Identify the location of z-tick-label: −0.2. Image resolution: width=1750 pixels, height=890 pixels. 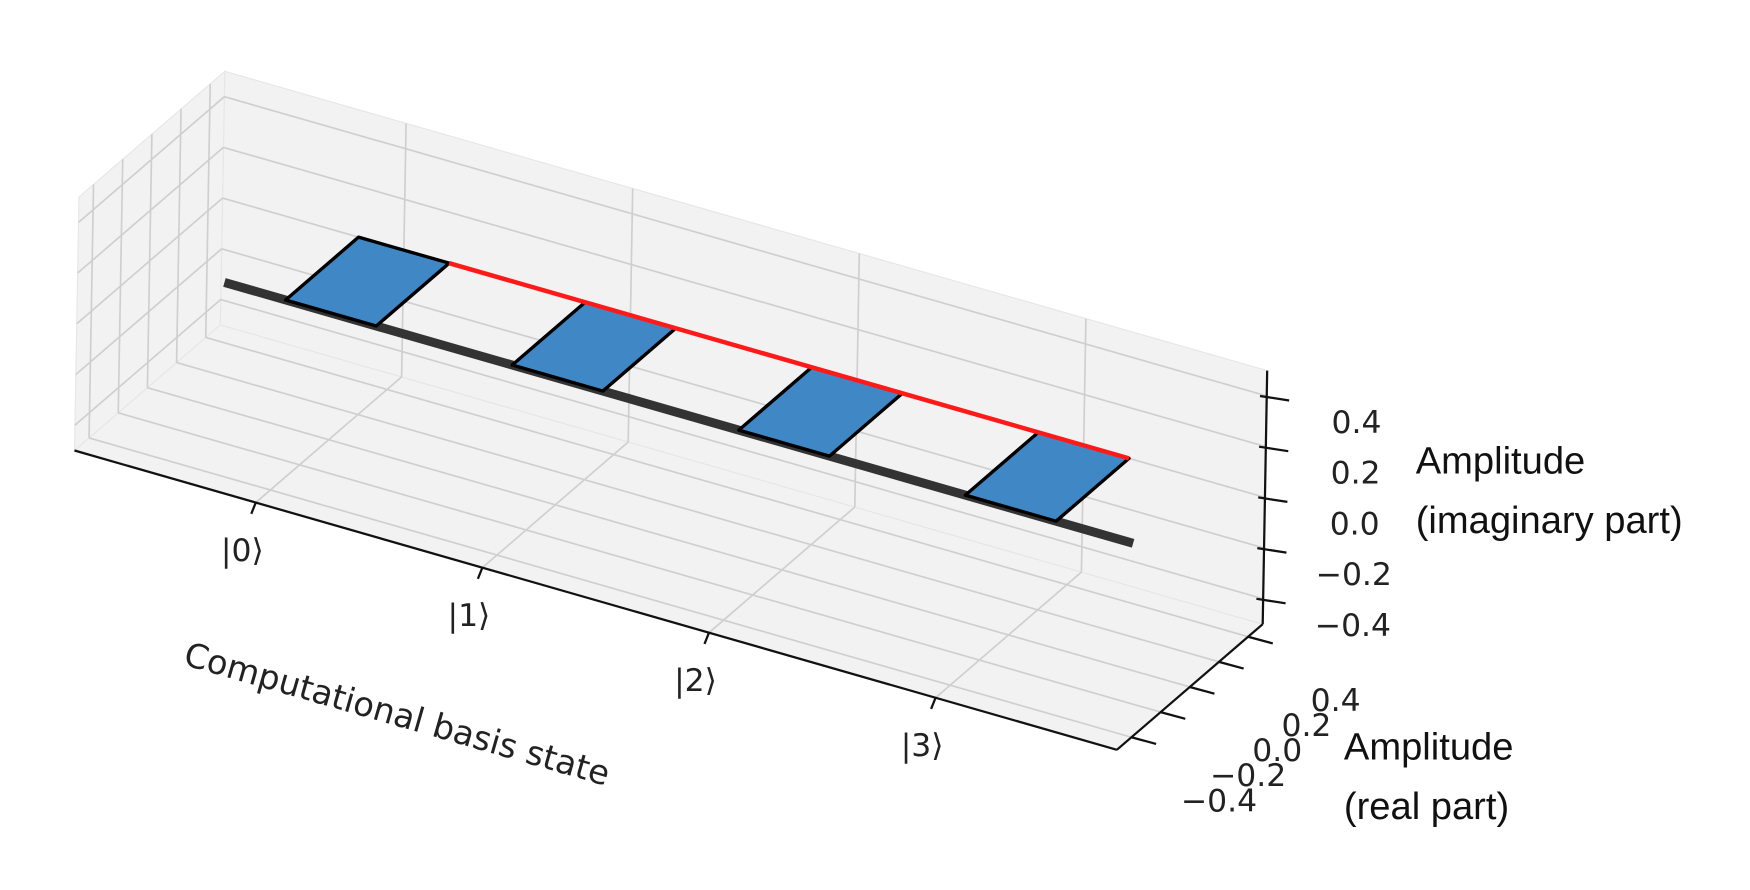
(1354, 575).